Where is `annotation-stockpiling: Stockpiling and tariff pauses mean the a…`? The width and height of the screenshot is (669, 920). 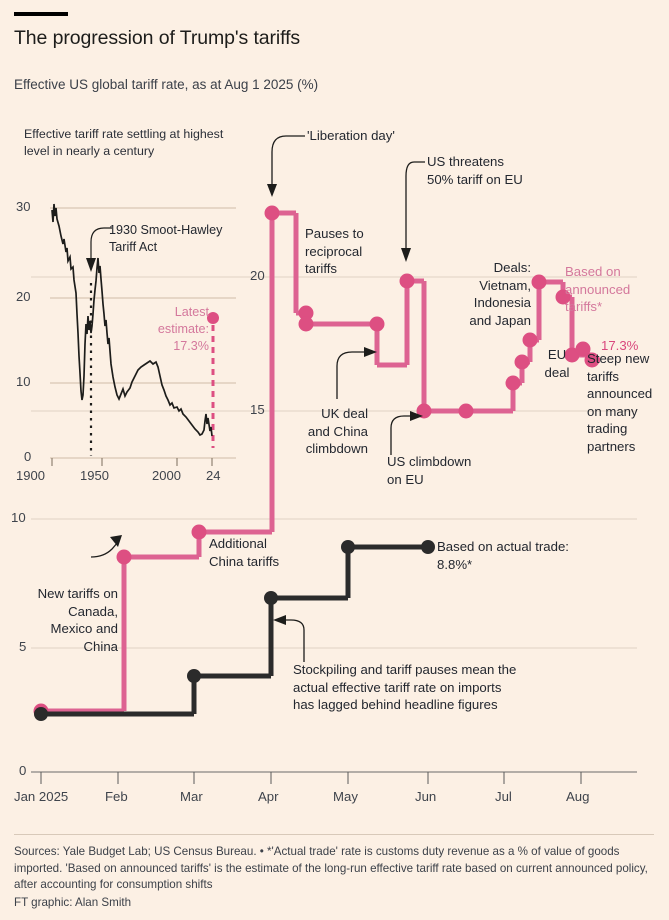
annotation-stockpiling: Stockpiling and tariff pauses mean the a… is located at coordinates (405, 687).